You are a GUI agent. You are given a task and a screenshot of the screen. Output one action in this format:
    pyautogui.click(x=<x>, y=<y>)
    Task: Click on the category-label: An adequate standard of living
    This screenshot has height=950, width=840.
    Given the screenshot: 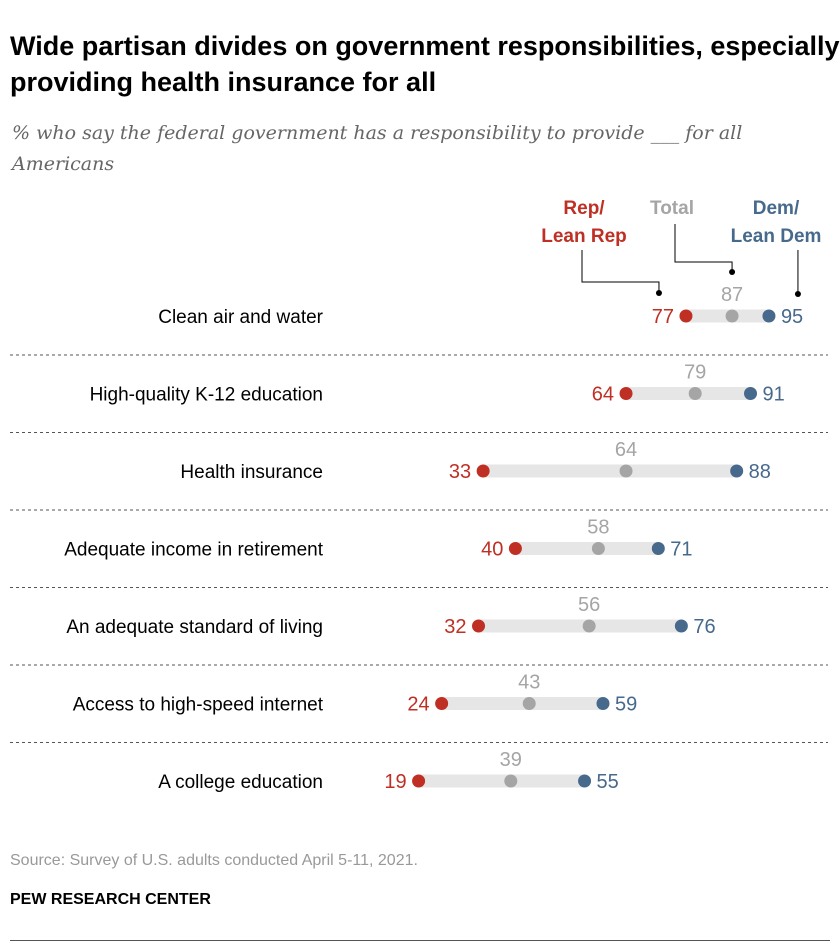 What is the action you would take?
    pyautogui.click(x=194, y=627)
    